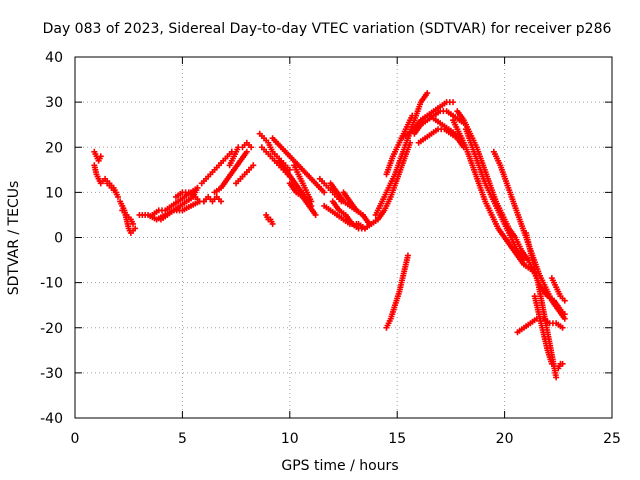 The width and height of the screenshot is (640, 480). Describe the element at coordinates (14, 238) in the screenshot. I see `y-axis-label: SDTVAR / TECUs` at that location.